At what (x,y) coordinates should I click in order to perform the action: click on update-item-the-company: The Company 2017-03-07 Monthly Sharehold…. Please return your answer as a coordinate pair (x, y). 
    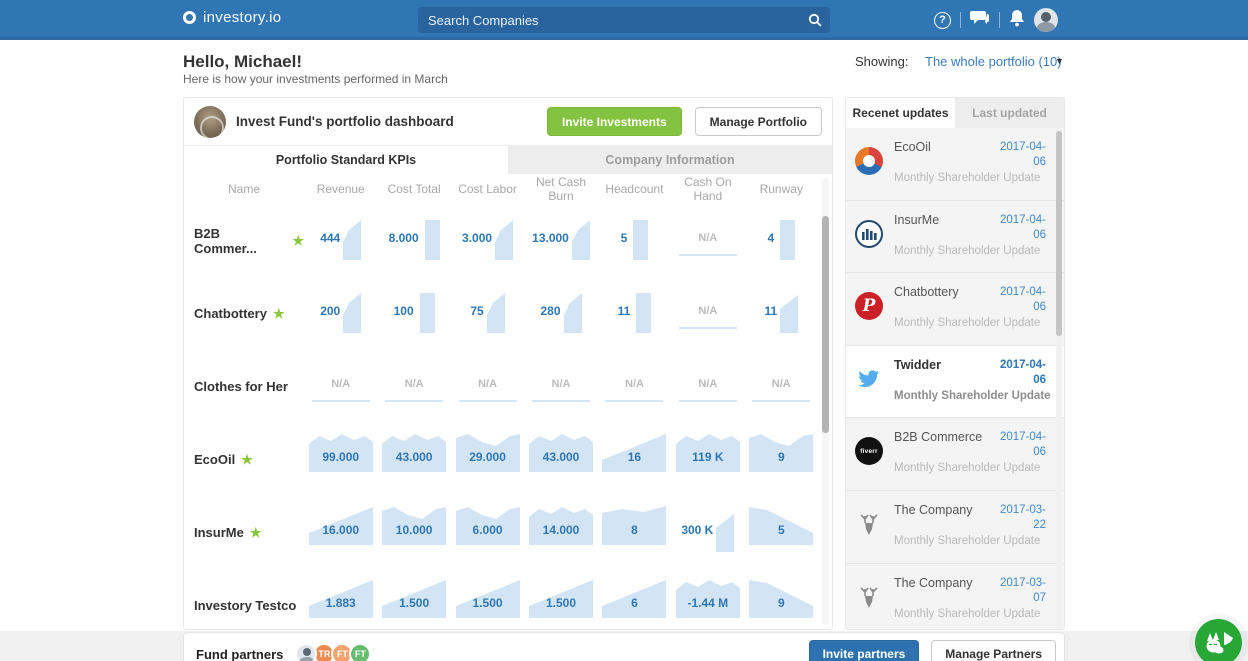
    Looking at the image, I should click on (955, 596).